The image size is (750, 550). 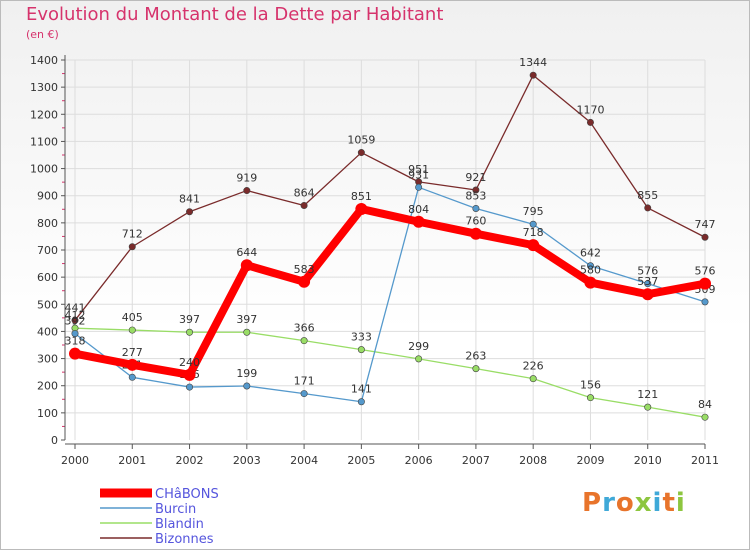 What do you see at coordinates (705, 271) in the screenshot?
I see `data-label-ch-bons: 576` at bounding box center [705, 271].